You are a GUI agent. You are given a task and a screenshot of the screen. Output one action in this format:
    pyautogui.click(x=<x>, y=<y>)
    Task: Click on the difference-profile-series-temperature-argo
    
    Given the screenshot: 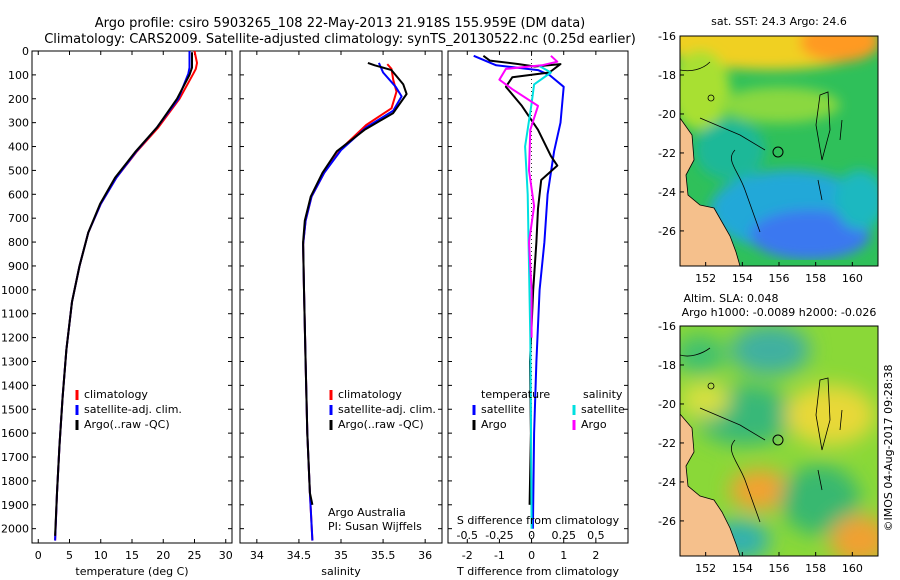 What is the action you would take?
    pyautogui.click(x=522, y=279)
    